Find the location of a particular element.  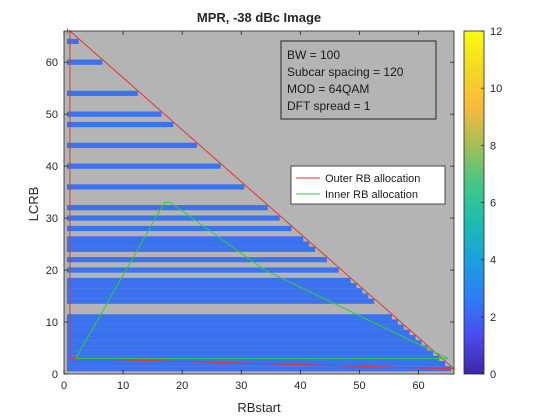

x-tick-label: 20 is located at coordinates (182, 386).